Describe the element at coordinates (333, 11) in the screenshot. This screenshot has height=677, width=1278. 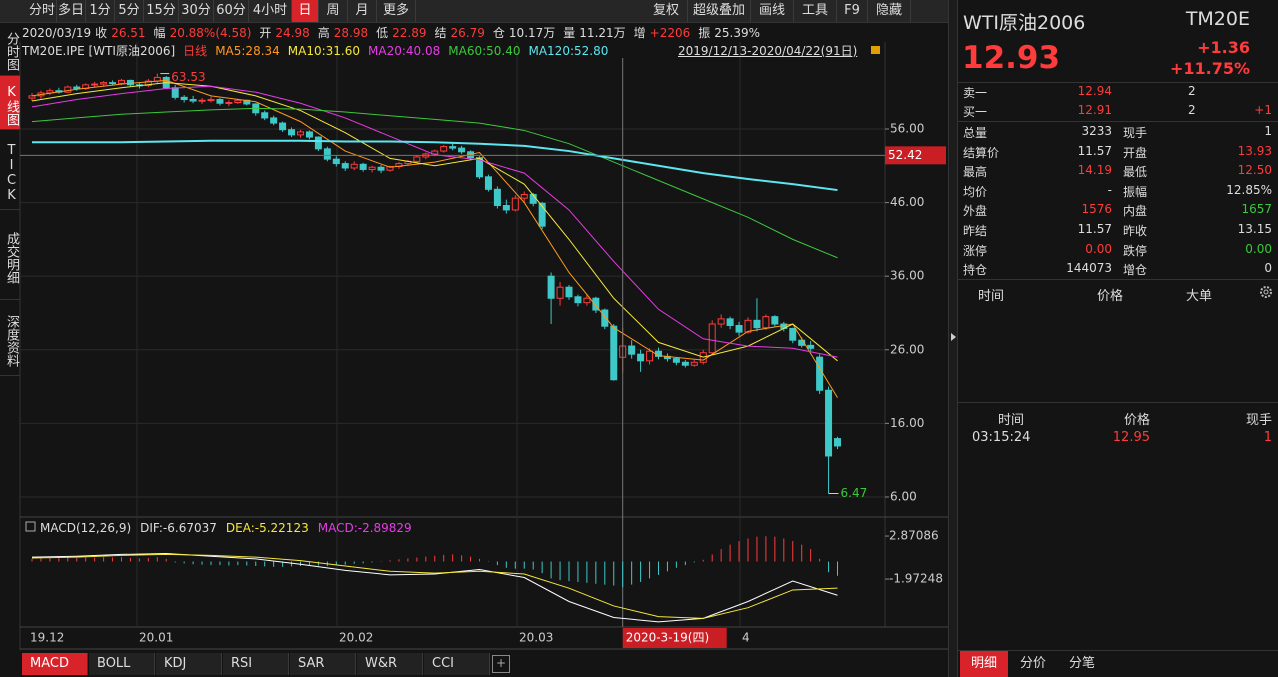
I see `toolbar-tab: 周` at that location.